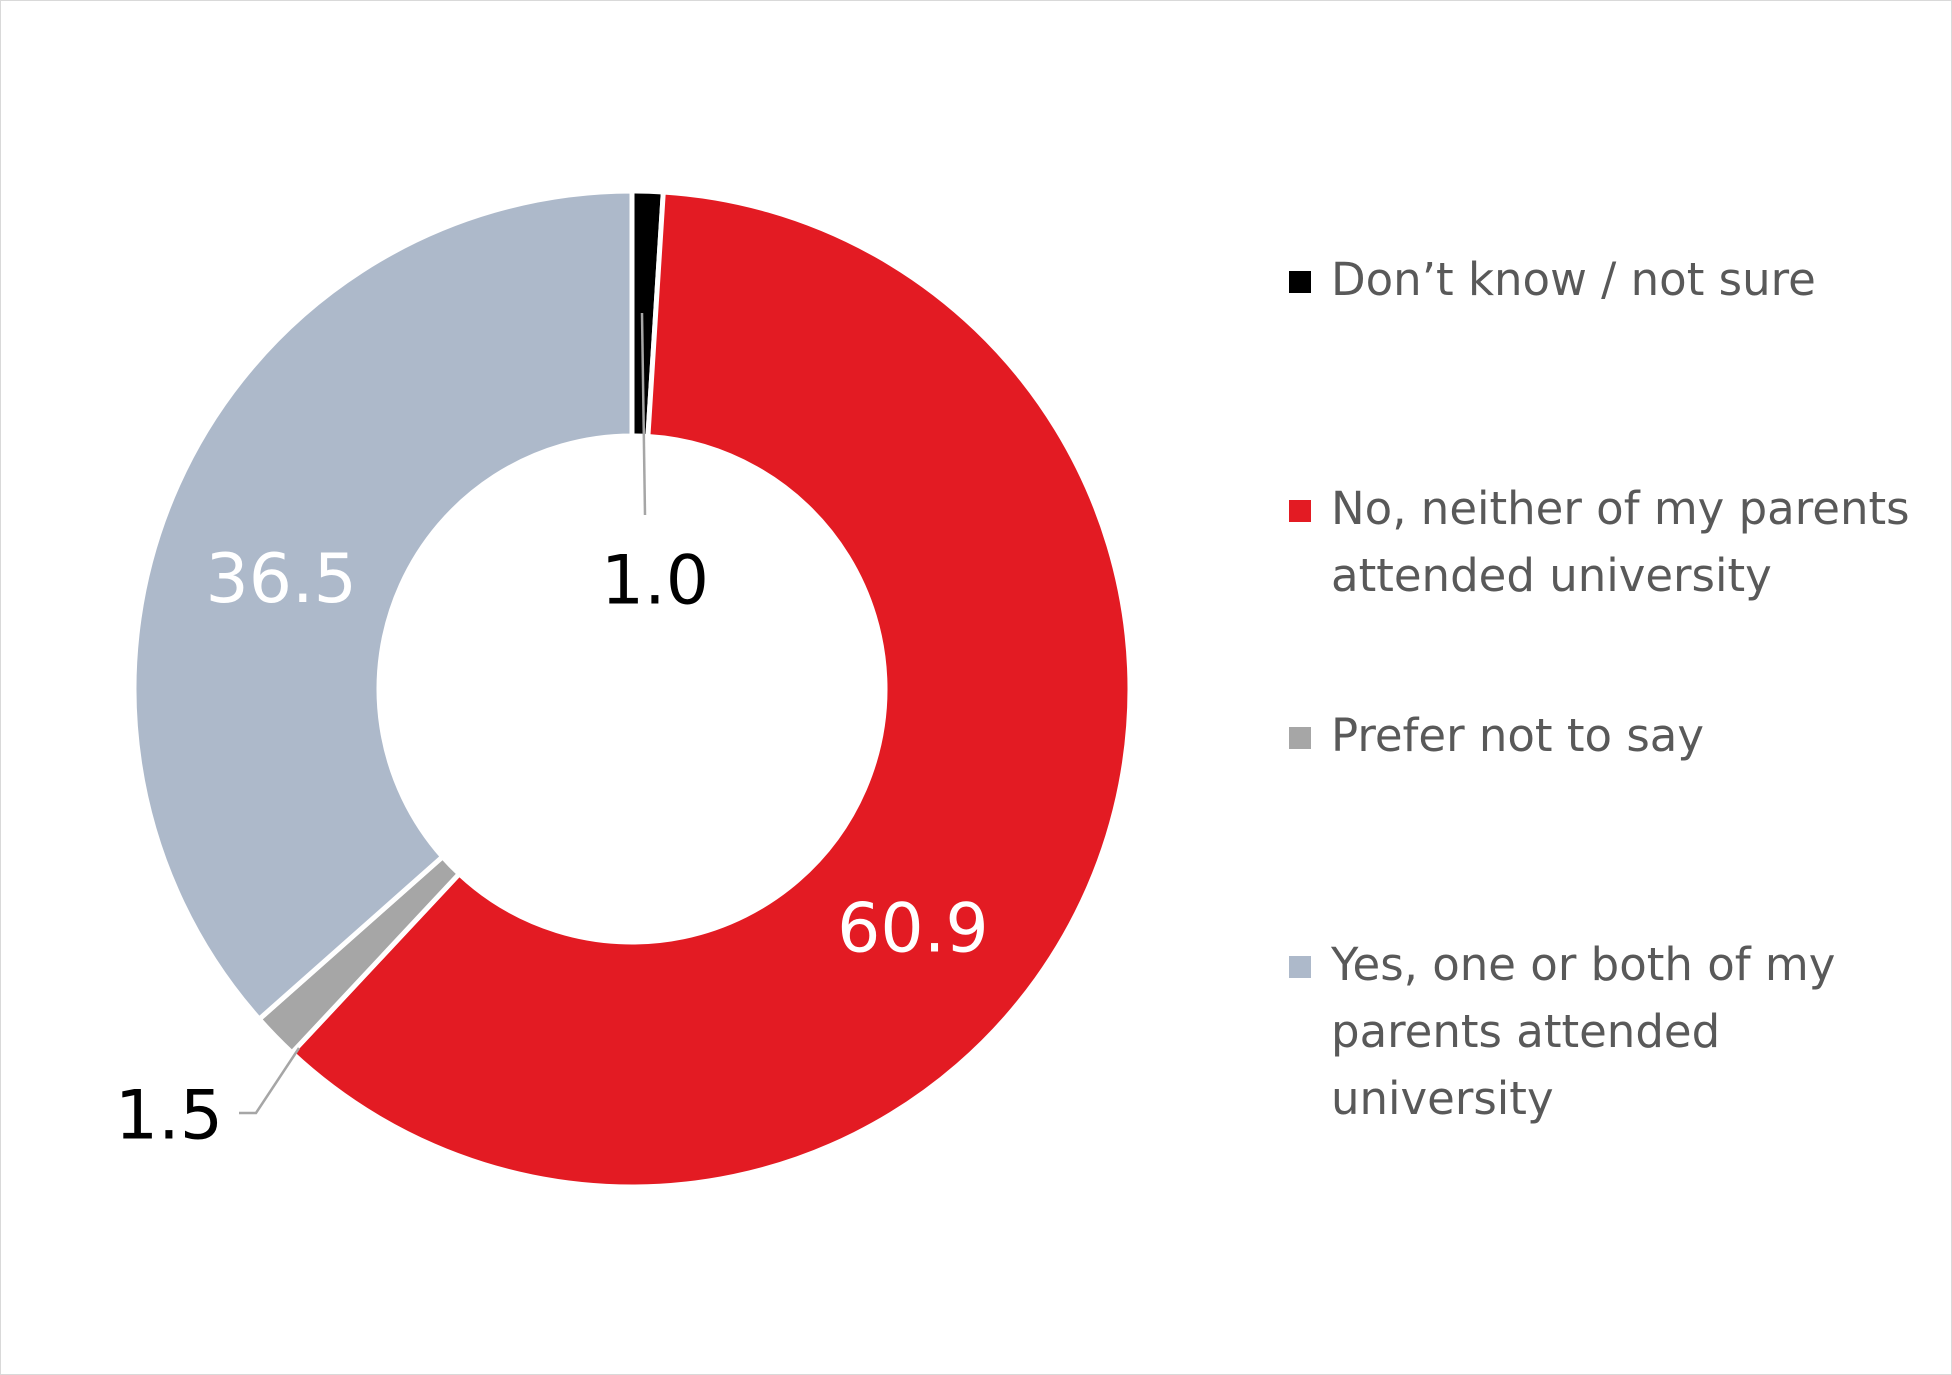 This screenshot has height=1375, width=1952. What do you see at coordinates (443, 713) in the screenshot?
I see `leader-lines-layer` at bounding box center [443, 713].